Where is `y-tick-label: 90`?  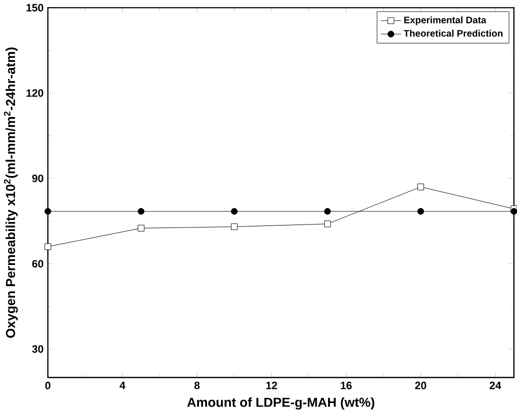
y-tick-label: 90 is located at coordinates (38, 178).